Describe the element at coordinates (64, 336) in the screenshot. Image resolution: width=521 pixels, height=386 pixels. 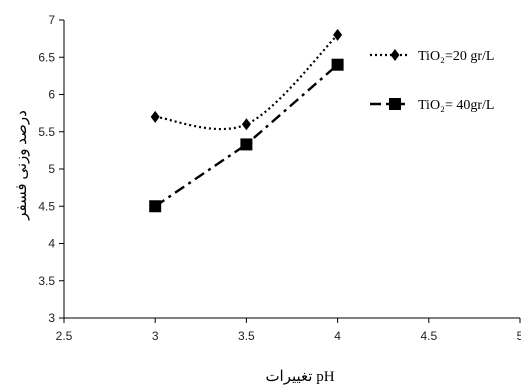
I see `x-tick-label: 2.5` at that location.